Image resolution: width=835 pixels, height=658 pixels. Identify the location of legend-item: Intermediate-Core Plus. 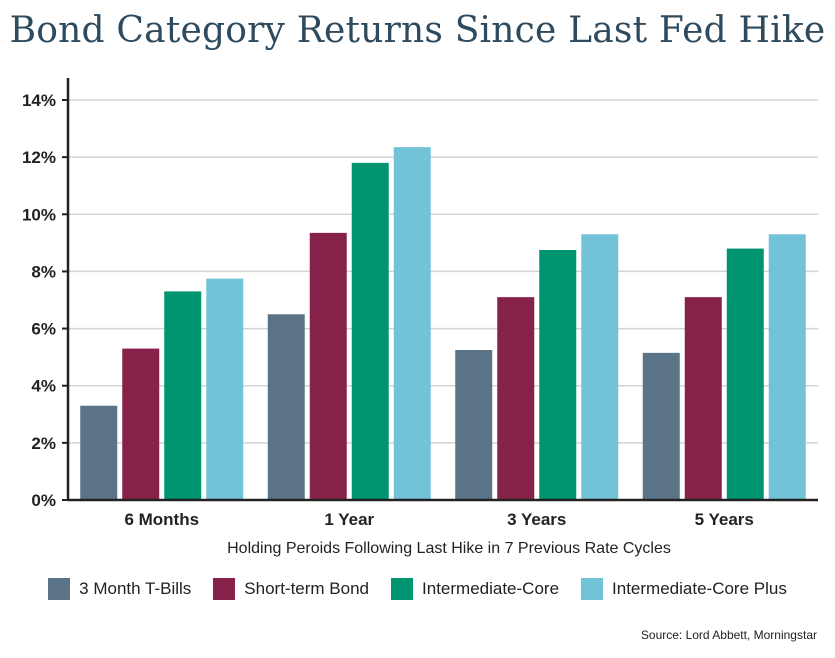
(684, 589).